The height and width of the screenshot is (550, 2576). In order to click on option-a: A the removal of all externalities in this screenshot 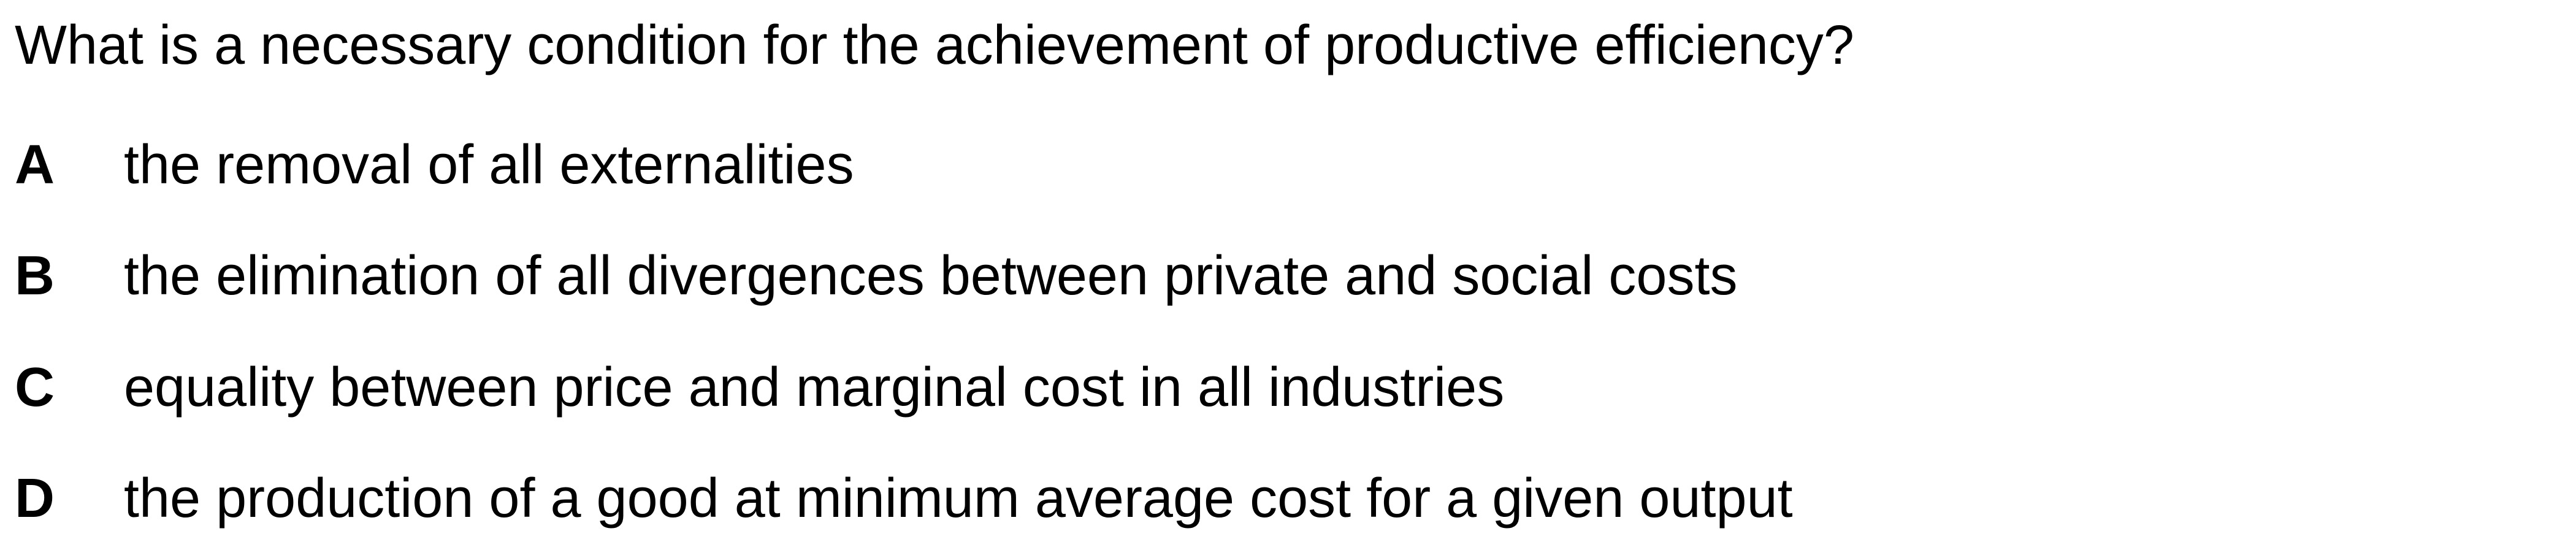, I will do `click(1272, 165)`.